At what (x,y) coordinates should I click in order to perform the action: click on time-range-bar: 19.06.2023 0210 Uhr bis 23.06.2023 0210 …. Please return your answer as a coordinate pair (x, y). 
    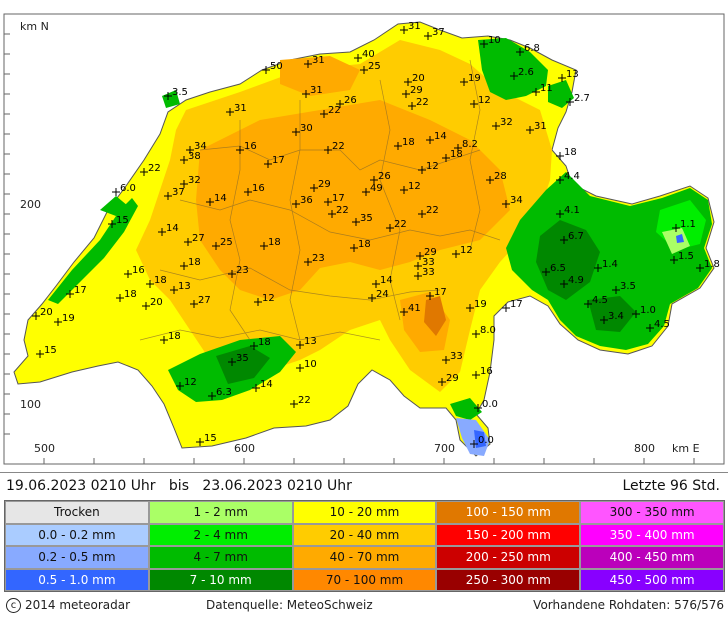
    Looking at the image, I should click on (364, 486).